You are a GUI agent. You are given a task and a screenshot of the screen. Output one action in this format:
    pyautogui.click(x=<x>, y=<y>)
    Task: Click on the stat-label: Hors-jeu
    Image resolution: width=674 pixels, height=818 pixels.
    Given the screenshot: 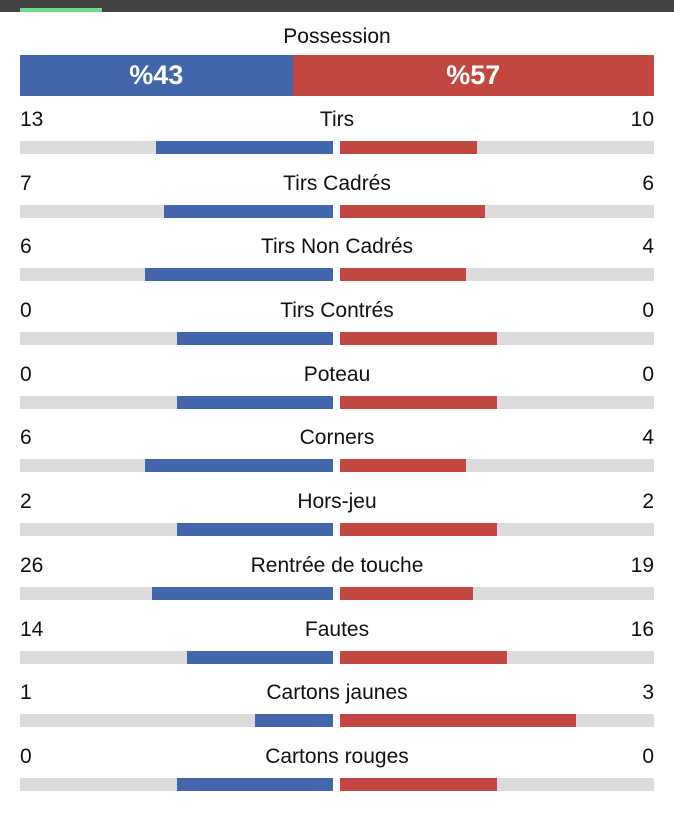 What is the action you would take?
    pyautogui.click(x=337, y=502)
    